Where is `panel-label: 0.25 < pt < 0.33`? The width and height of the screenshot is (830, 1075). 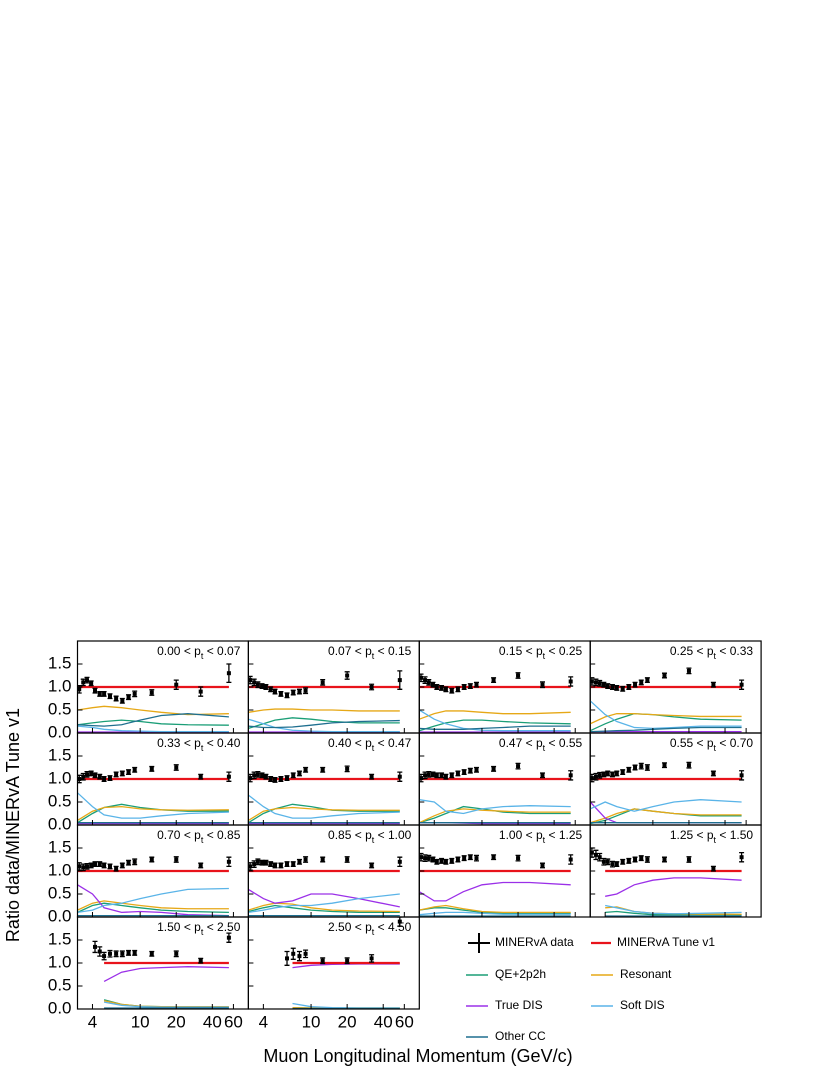
panel-label: 0.25 < pt < 0.33 is located at coordinates (712, 652).